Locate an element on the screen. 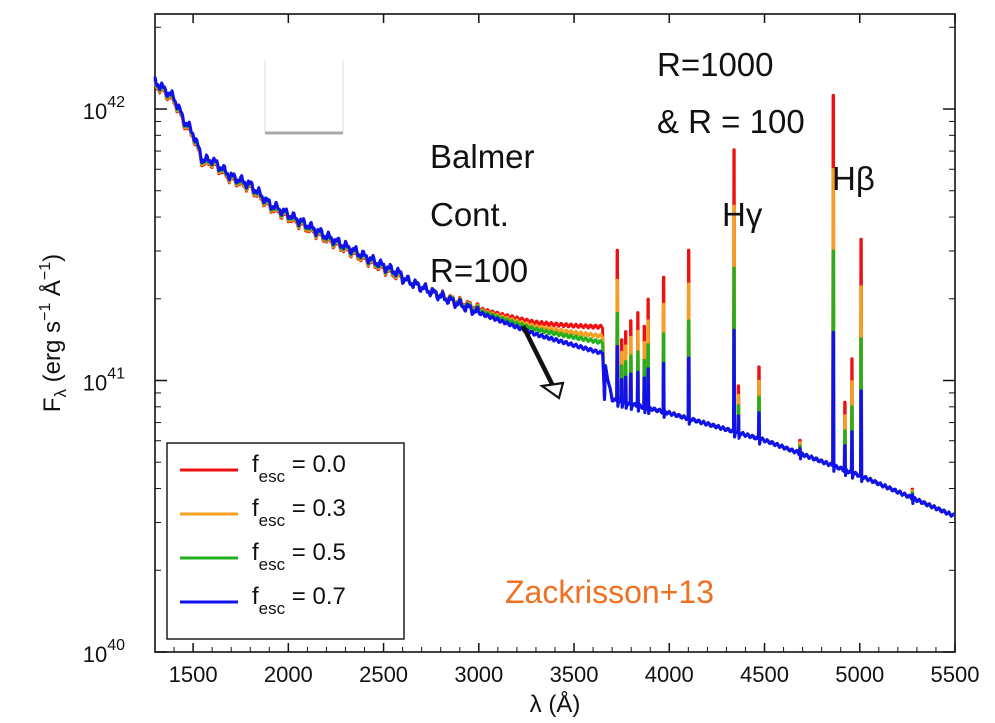 This screenshot has width=995, height=723. x-tick-label: 3000 is located at coordinates (478, 674).